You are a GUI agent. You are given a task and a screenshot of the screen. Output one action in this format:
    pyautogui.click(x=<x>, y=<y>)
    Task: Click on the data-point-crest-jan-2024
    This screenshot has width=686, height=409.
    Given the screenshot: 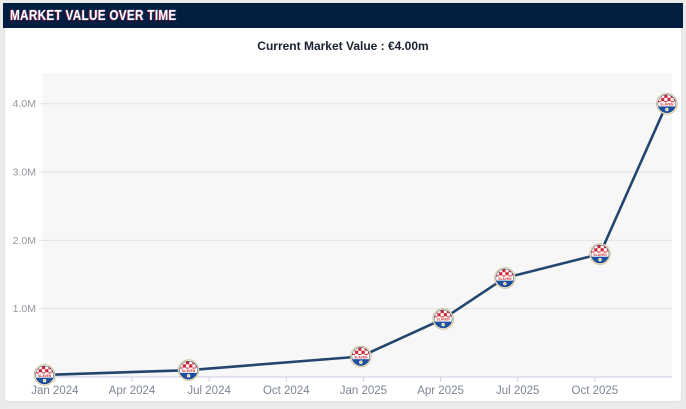 What is the action you would take?
    pyautogui.click(x=44, y=375)
    